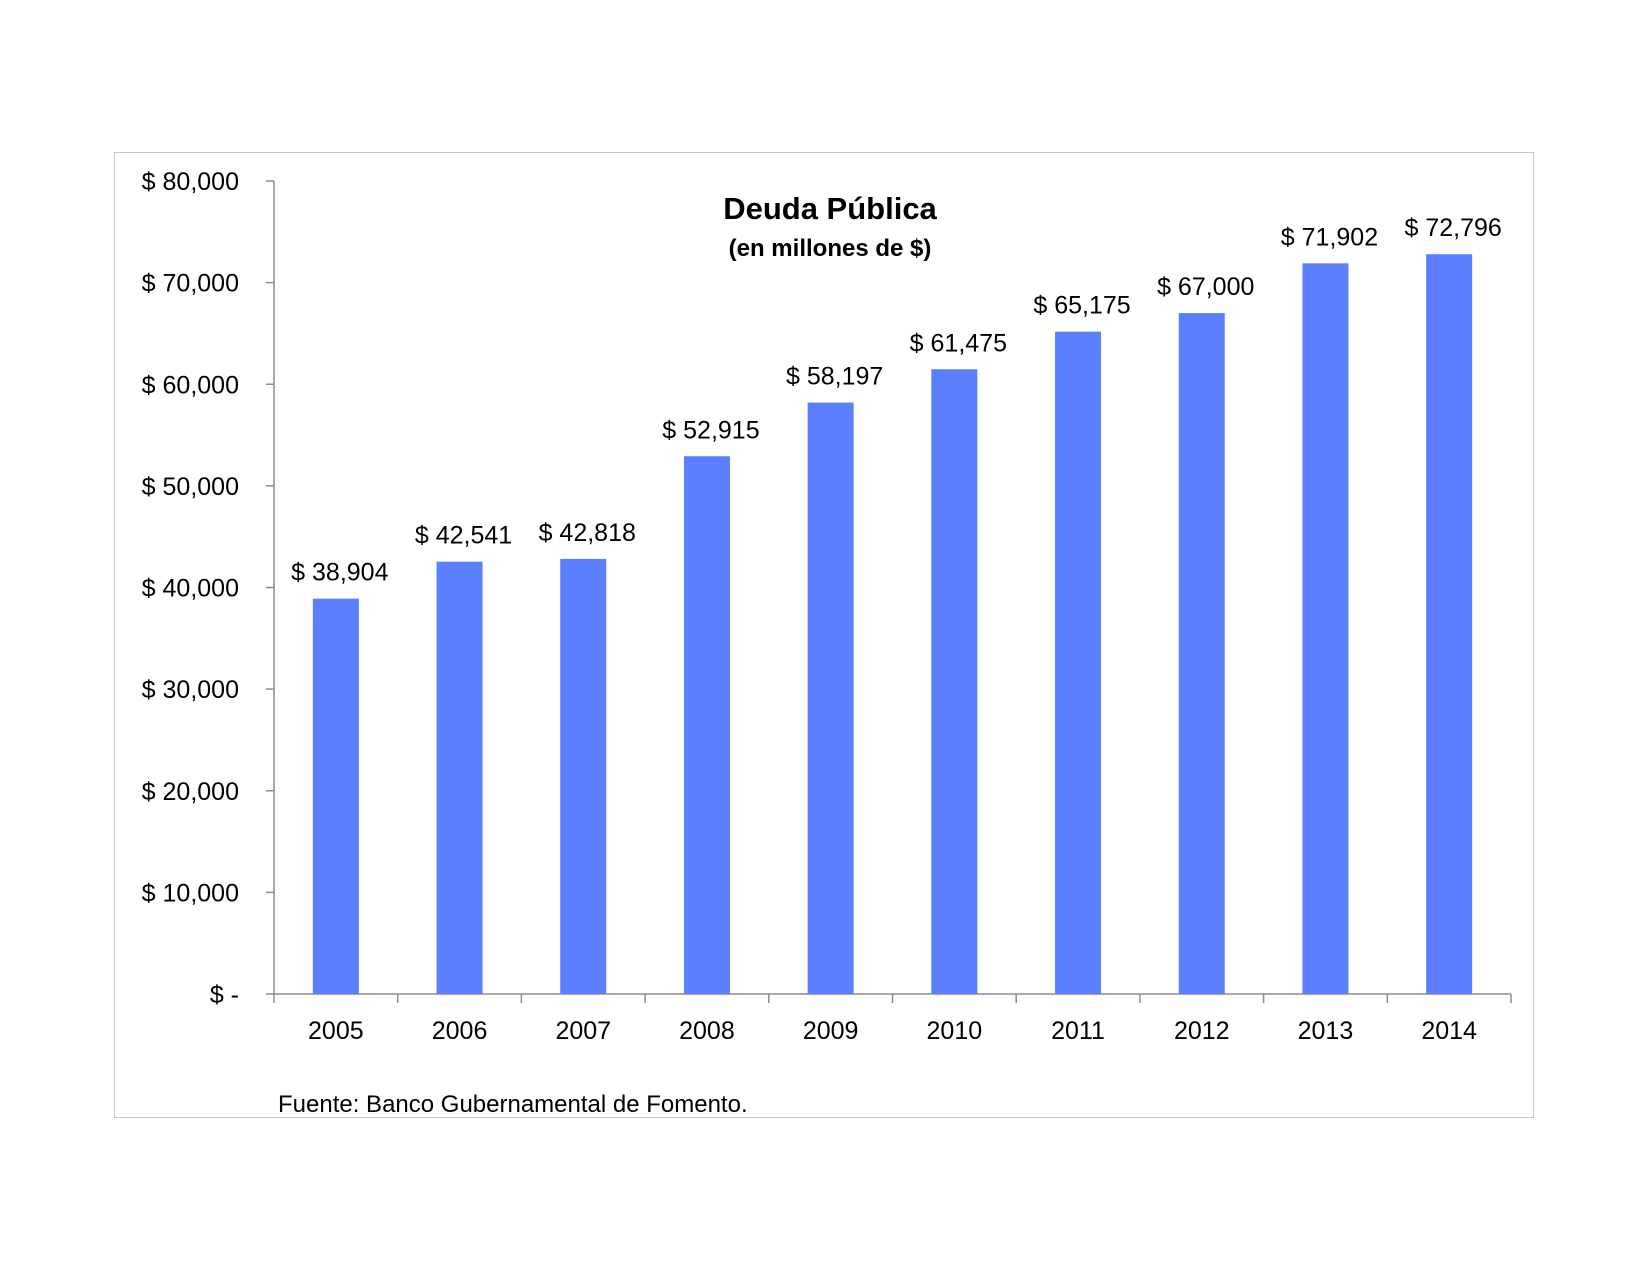 The width and height of the screenshot is (1650, 1275). I want to click on x-tick-label: 2011, so click(1078, 1031).